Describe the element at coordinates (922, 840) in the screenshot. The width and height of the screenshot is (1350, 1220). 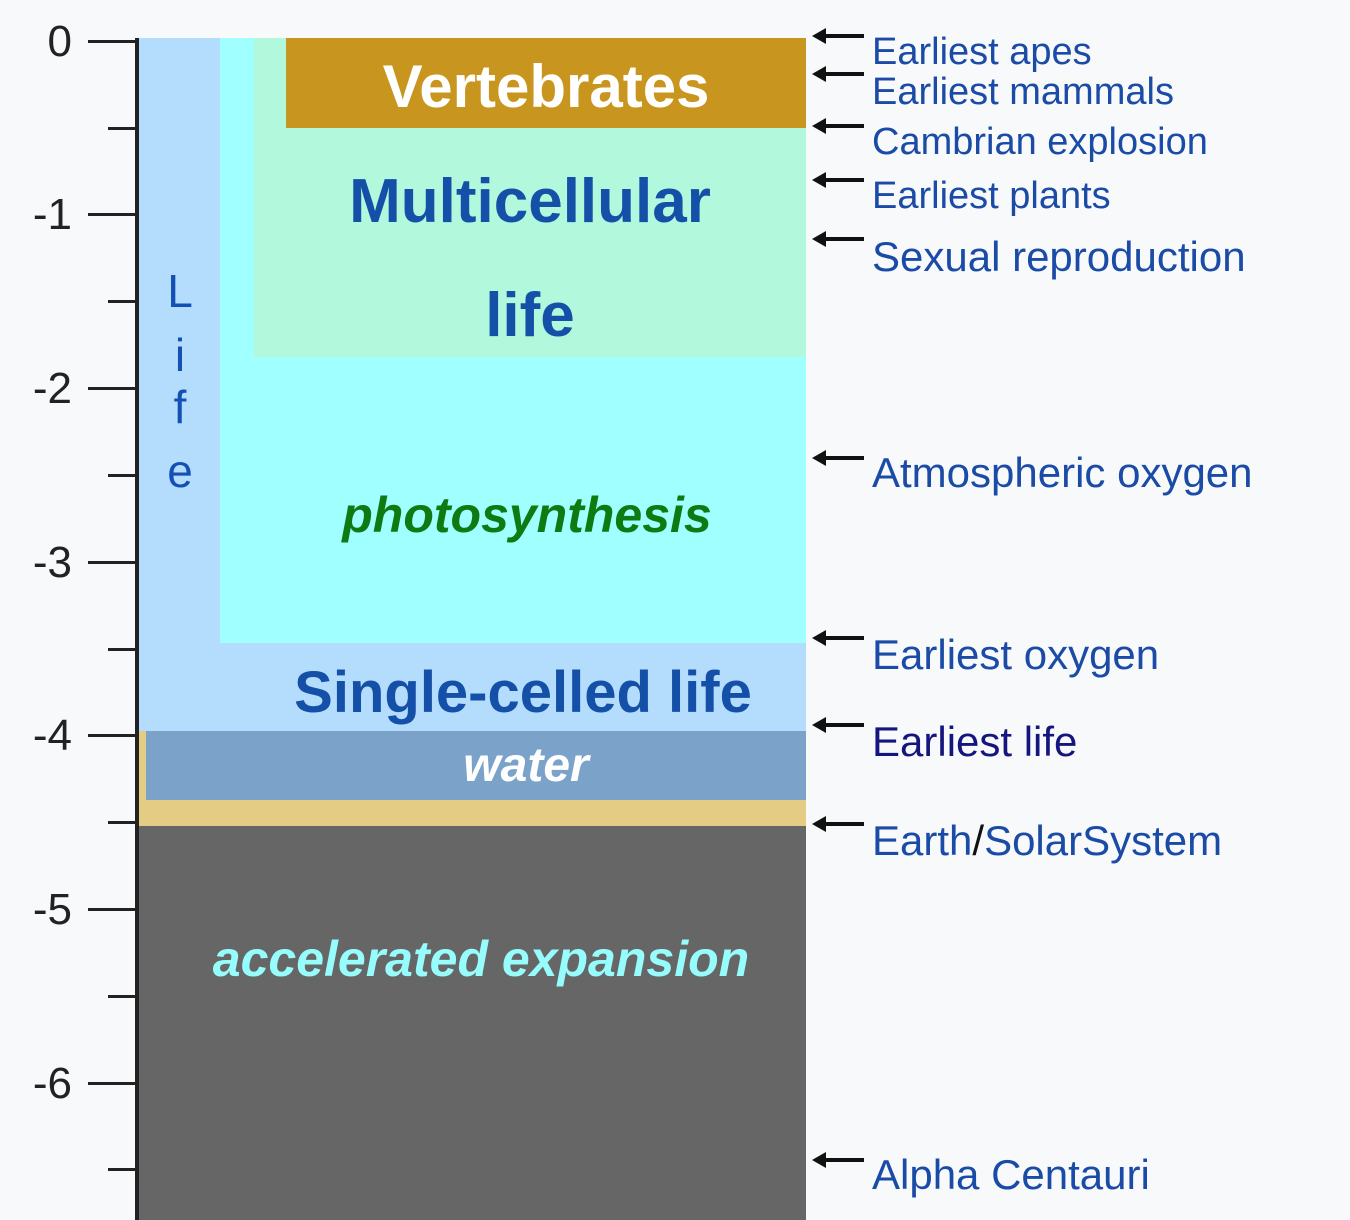
I see `event-earth-link: Earth` at that location.